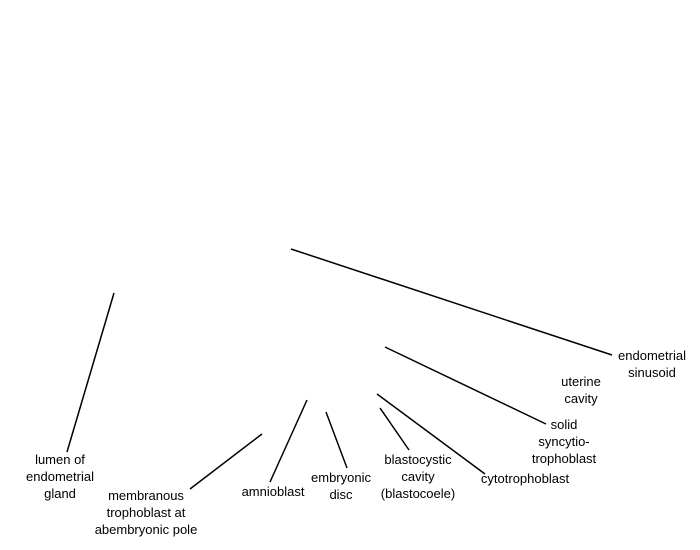 The height and width of the screenshot is (550, 700). What do you see at coordinates (465, 385) in the screenshot?
I see `leader-line-syncytiotrophoblast` at bounding box center [465, 385].